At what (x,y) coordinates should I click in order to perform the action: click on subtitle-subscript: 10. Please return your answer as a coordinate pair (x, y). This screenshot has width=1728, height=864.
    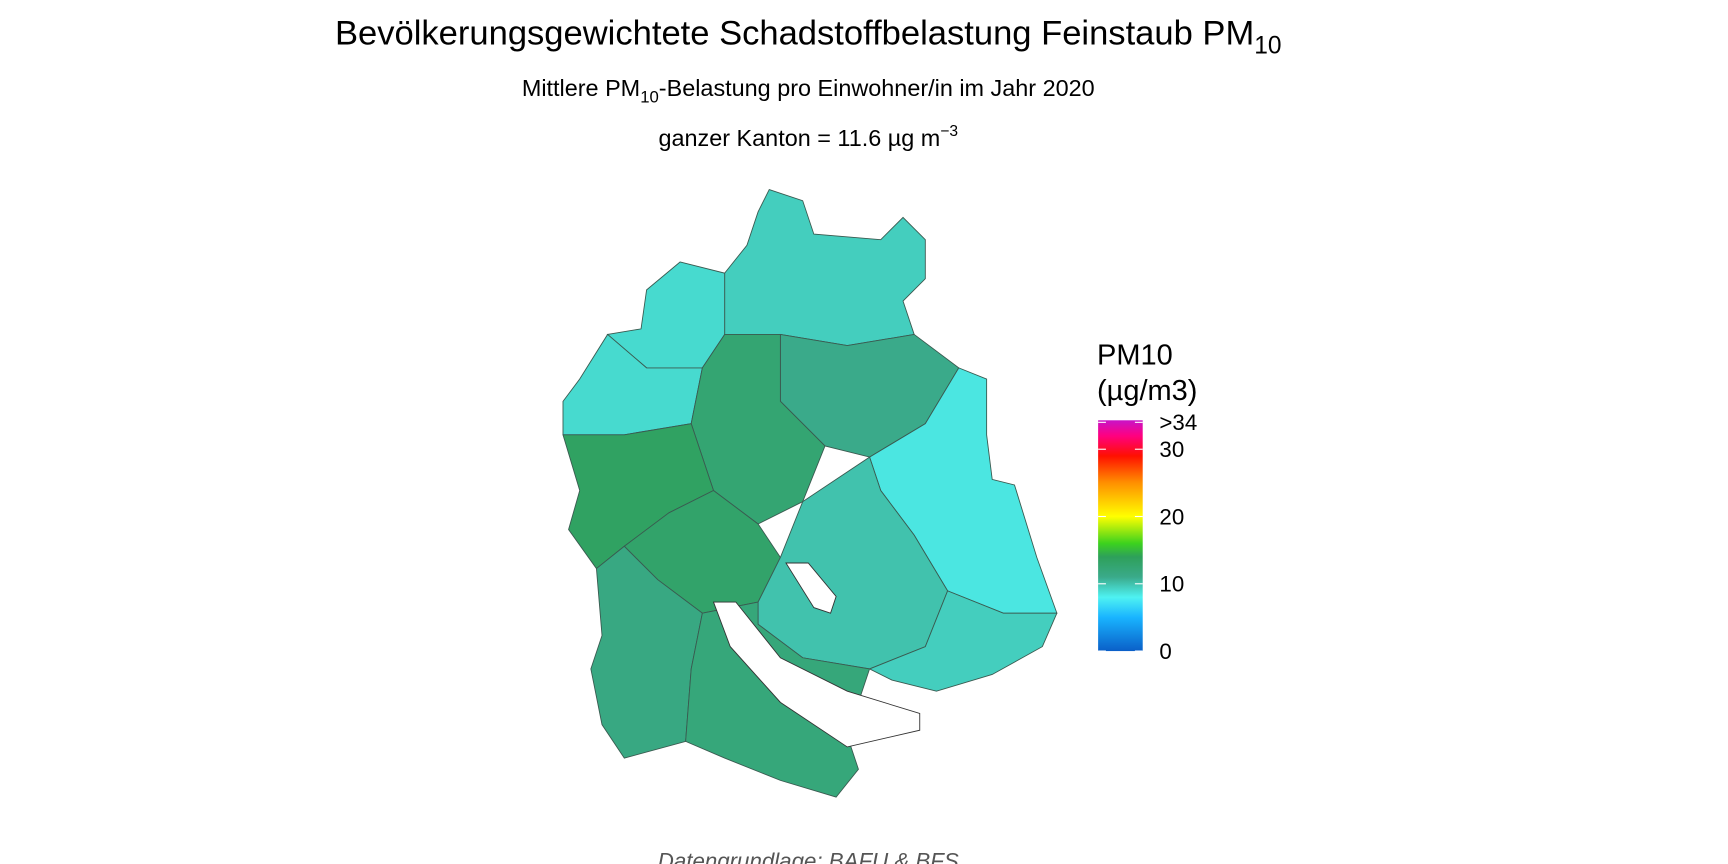
    Looking at the image, I should click on (649, 97).